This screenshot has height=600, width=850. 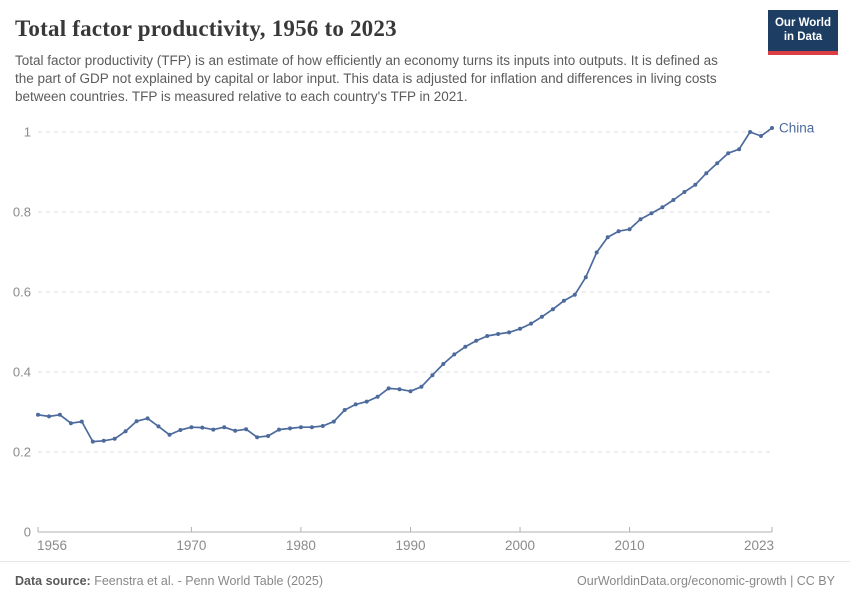 I want to click on y-tick-label: 1, so click(x=27, y=132).